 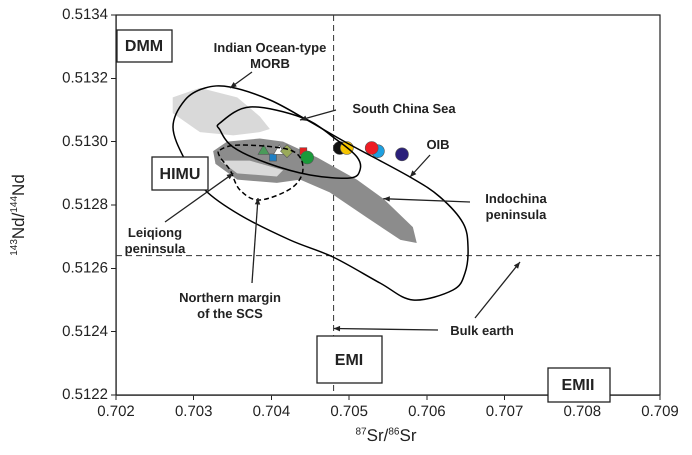 I want to click on x-tick-label: 0.704, so click(x=271, y=411).